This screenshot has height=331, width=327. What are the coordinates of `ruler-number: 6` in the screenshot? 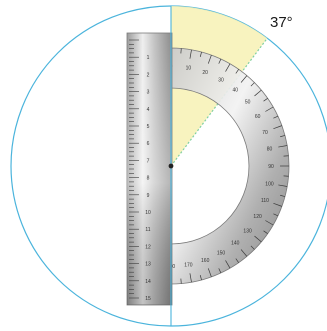 It's located at (148, 144).